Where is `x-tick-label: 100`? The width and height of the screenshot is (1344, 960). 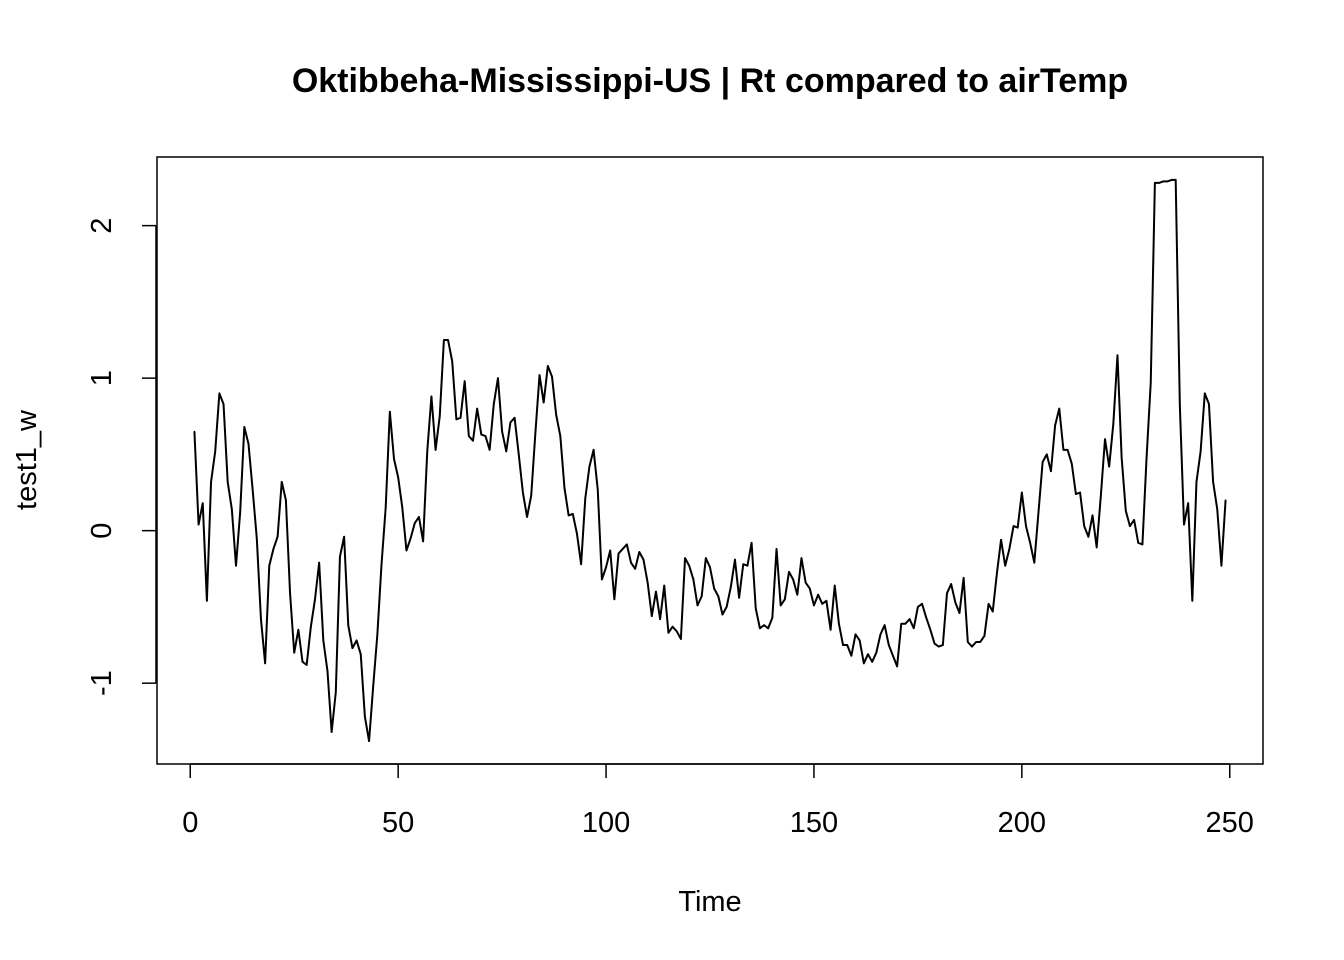 x-tick-label: 100 is located at coordinates (606, 823).